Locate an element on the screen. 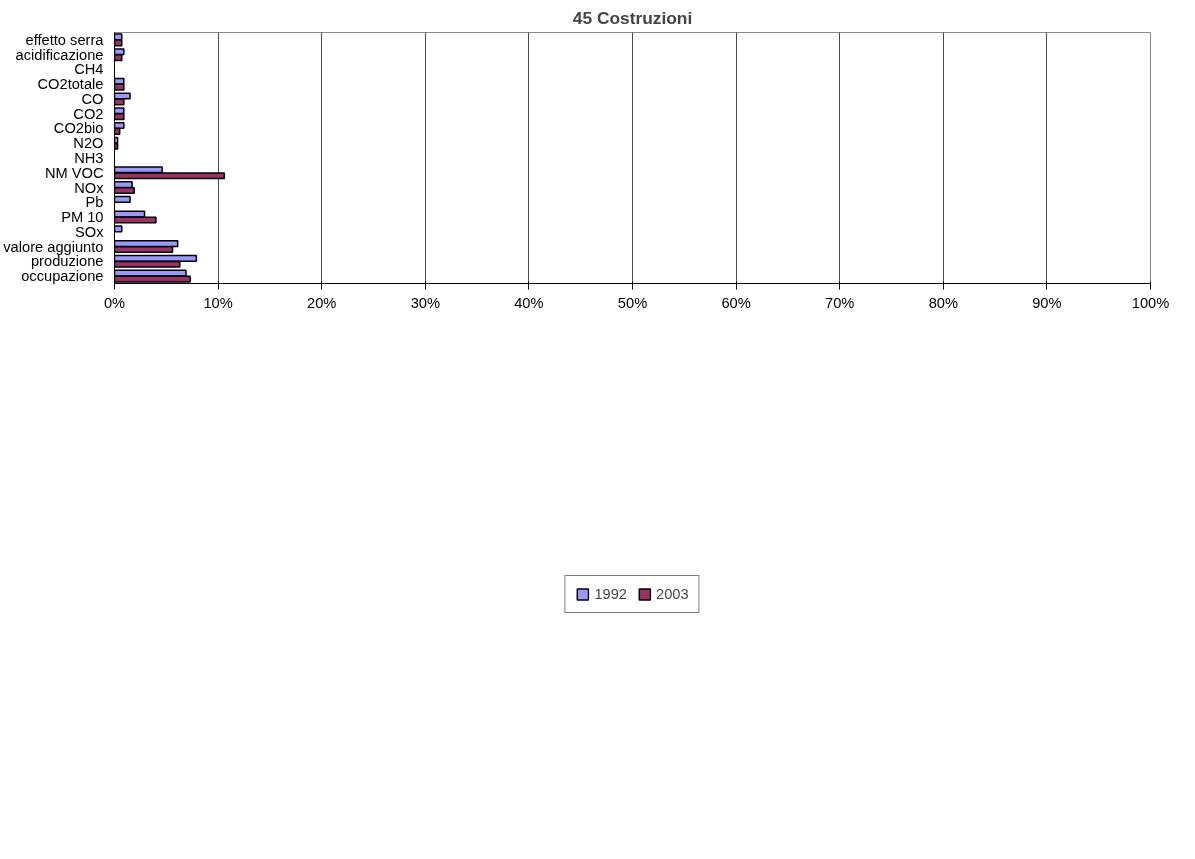  y-tick-label: CO2 is located at coordinates (88, 113).